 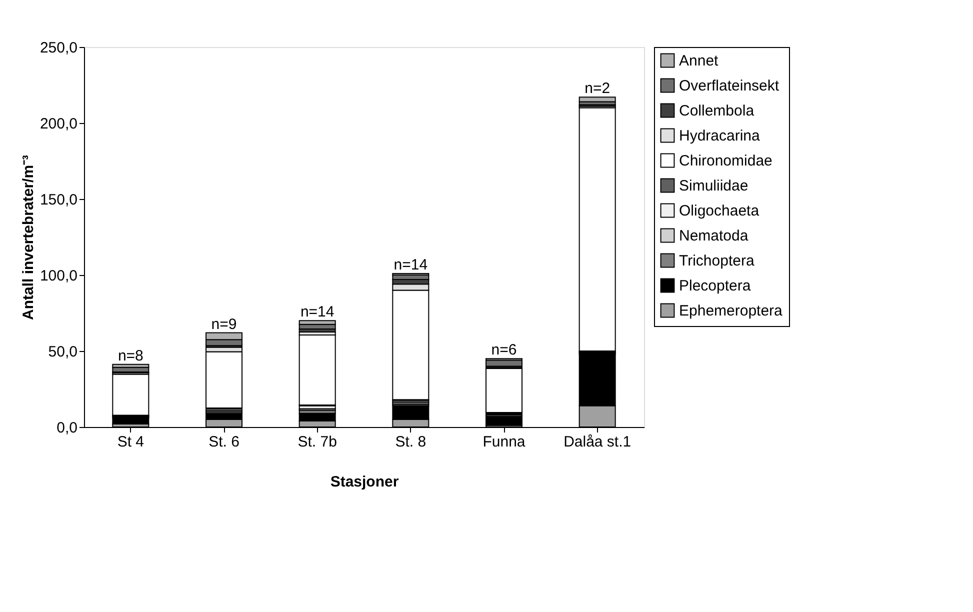 What do you see at coordinates (59, 200) in the screenshot?
I see `y-tick-label: 150,0` at bounding box center [59, 200].